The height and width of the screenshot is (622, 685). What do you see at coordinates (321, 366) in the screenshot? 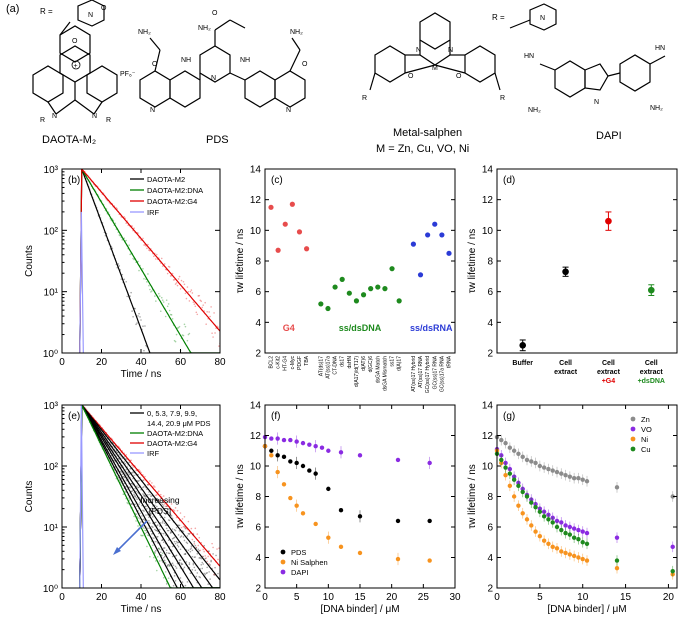
I see `category-label: AT(ds)17` at bounding box center [321, 366].